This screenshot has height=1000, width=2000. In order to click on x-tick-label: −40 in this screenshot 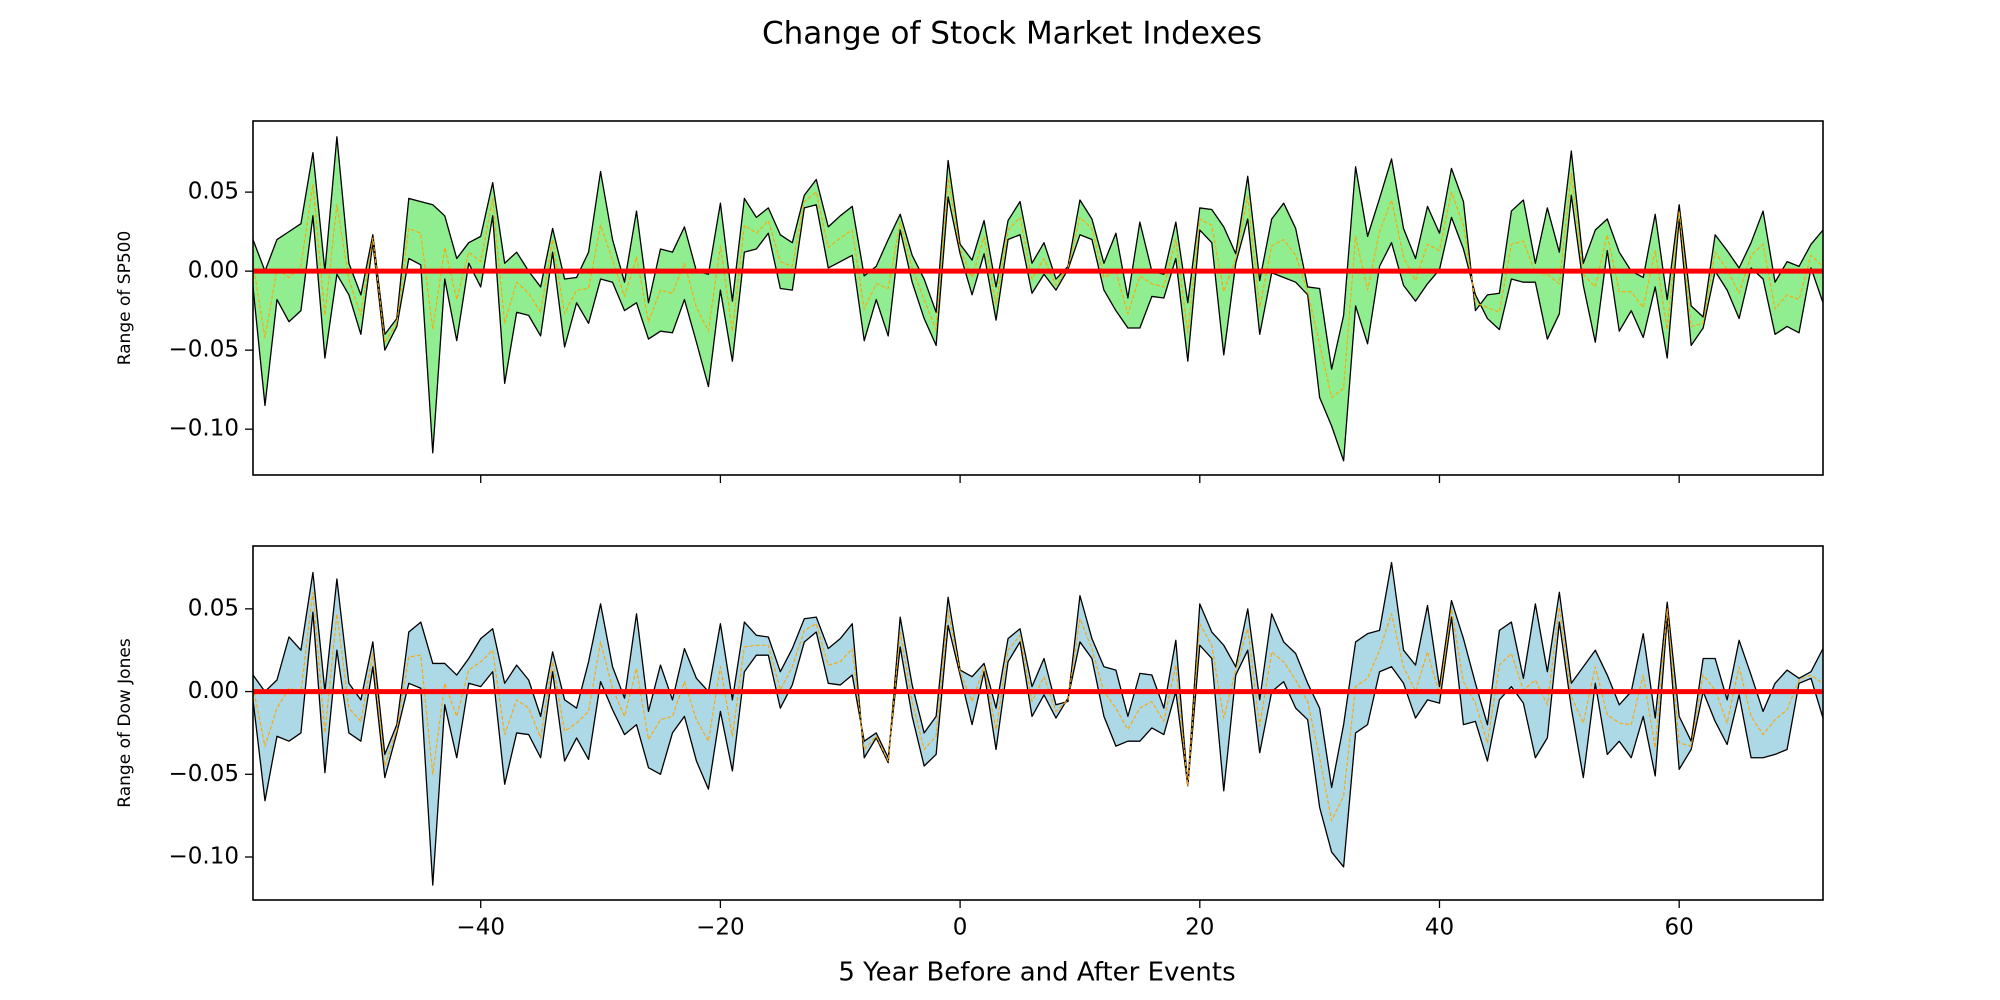, I will do `click(480, 928)`.